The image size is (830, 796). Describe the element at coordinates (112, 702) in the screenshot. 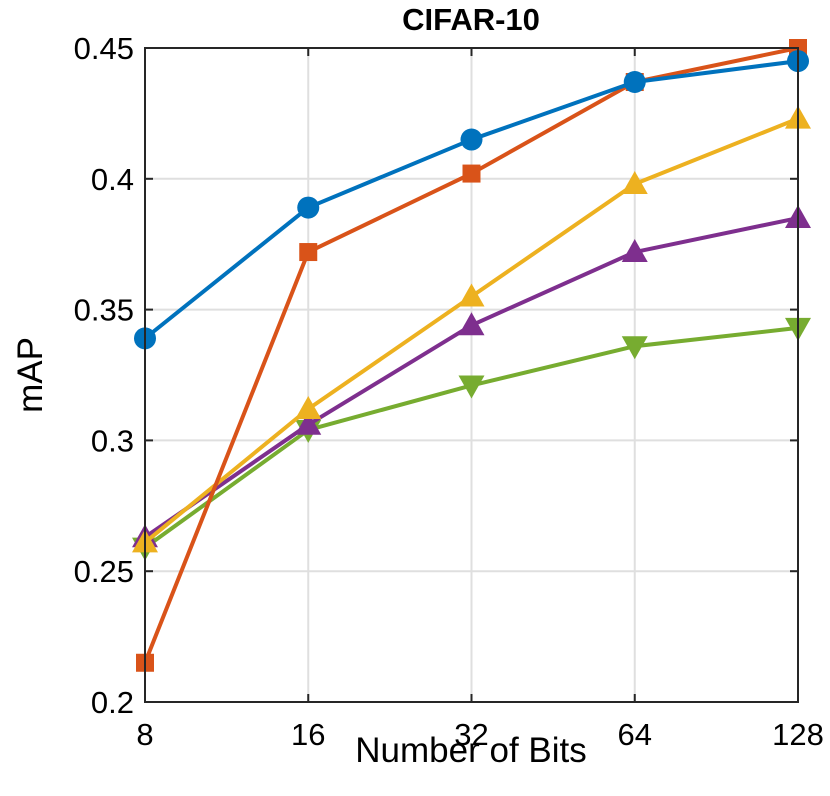

I see `y-tick-label: 0.2` at that location.